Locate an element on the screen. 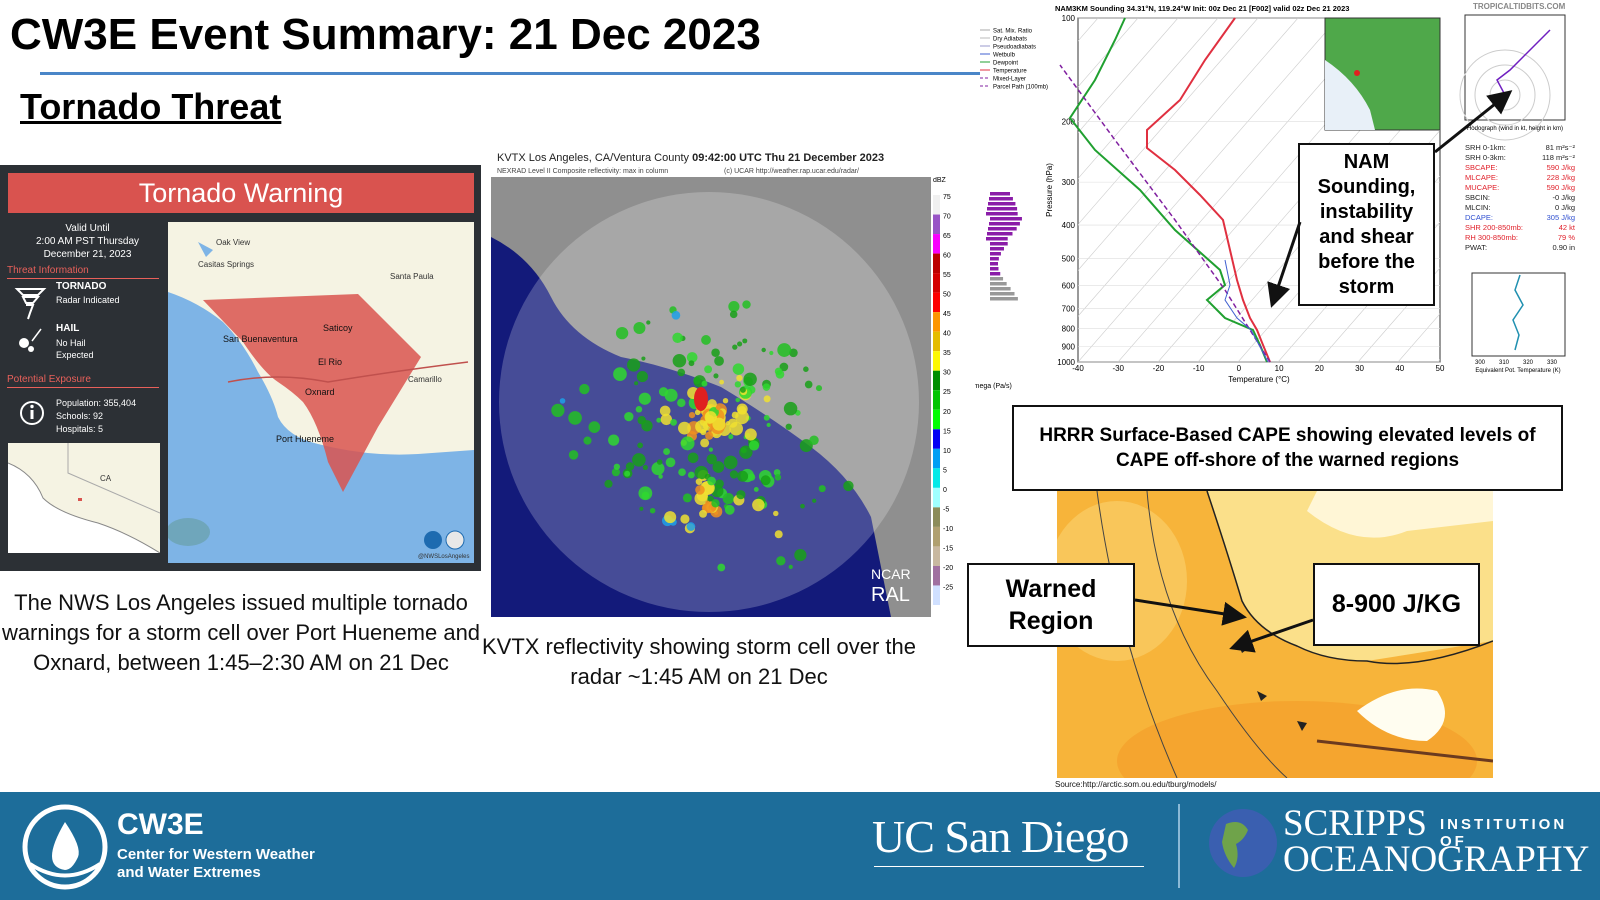  info-circle is located at coordinates (32, 413).